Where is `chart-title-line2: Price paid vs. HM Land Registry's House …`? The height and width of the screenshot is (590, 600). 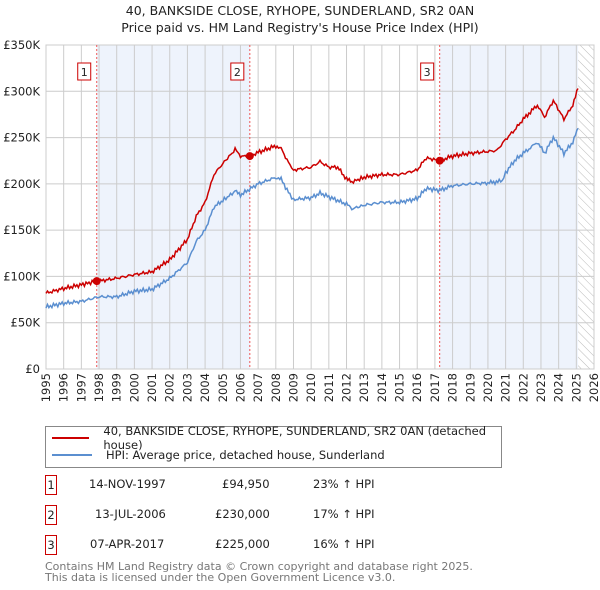
chart-title-line2: Price paid vs. HM Land Registry's House … is located at coordinates (300, 27).